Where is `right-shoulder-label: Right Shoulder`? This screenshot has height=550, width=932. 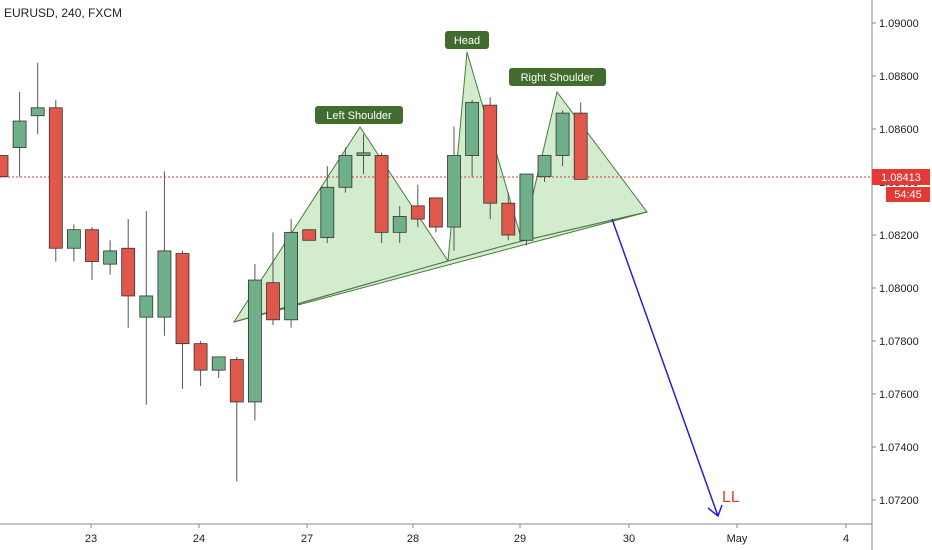 right-shoulder-label: Right Shoulder is located at coordinates (557, 77).